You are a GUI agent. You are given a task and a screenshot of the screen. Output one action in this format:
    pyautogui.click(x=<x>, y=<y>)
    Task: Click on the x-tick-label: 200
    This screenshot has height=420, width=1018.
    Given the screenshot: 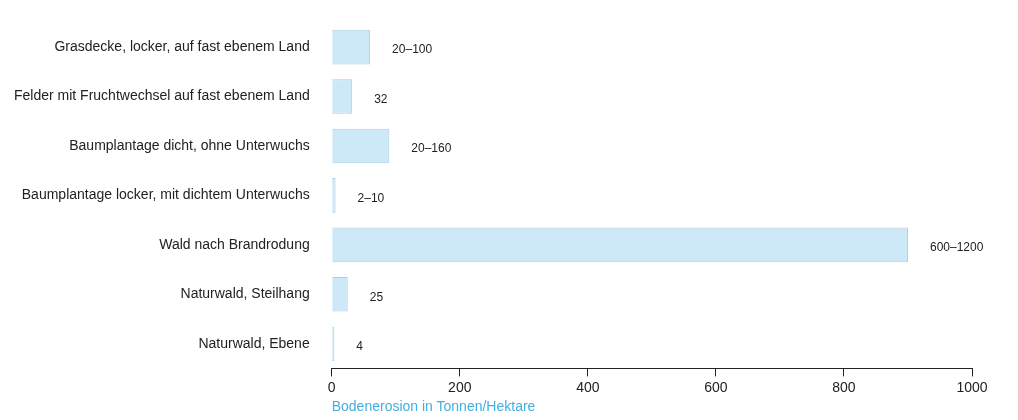 What is the action you would take?
    pyautogui.click(x=460, y=386)
    